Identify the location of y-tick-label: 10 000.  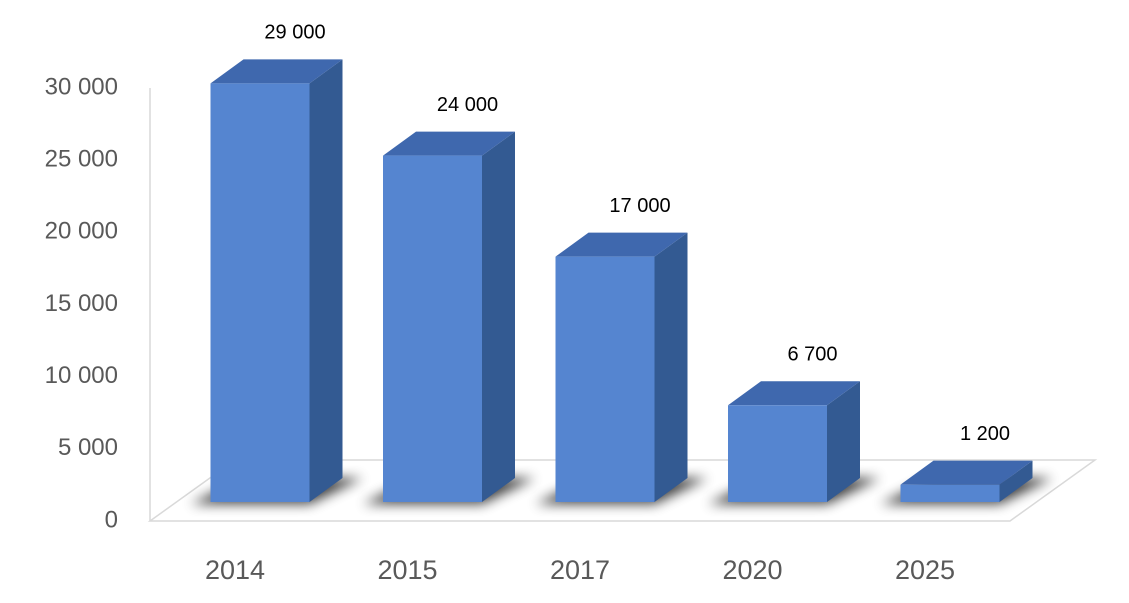
(81, 375).